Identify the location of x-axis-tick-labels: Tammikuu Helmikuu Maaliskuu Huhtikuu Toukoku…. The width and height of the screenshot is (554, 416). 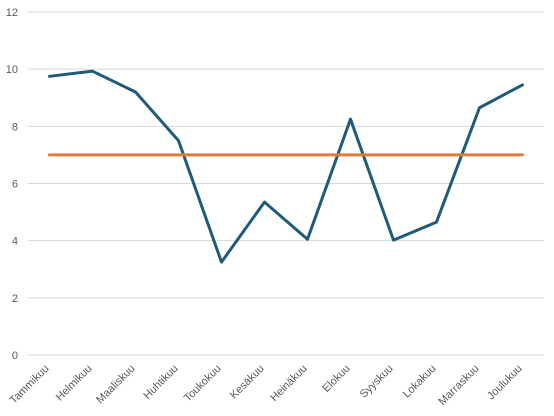
(266, 385).